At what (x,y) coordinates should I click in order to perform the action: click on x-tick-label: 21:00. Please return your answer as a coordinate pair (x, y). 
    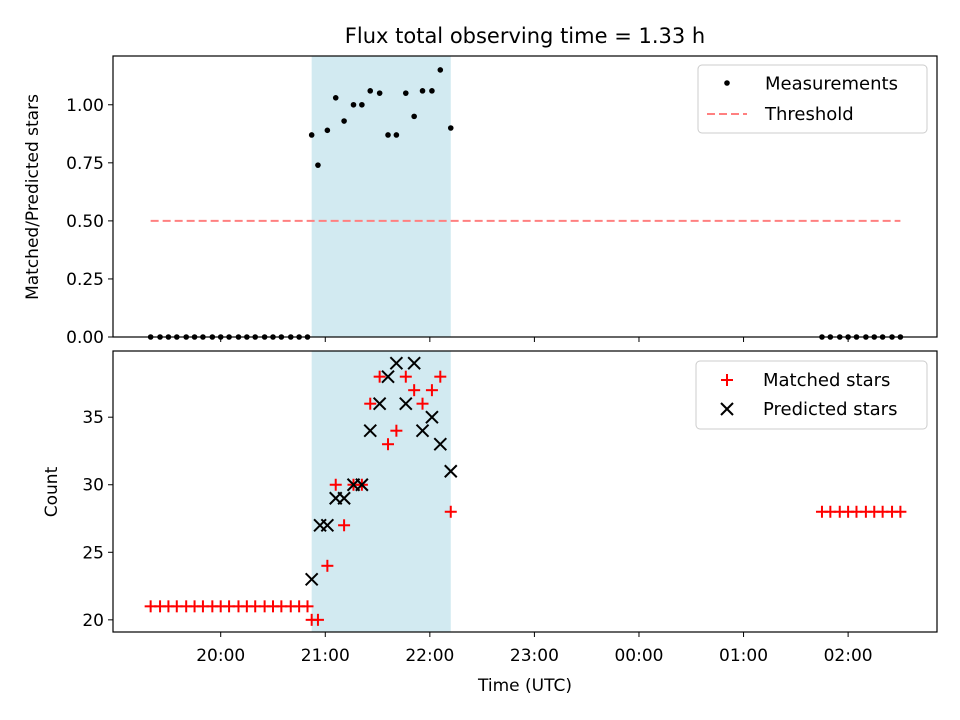
    Looking at the image, I should click on (325, 656).